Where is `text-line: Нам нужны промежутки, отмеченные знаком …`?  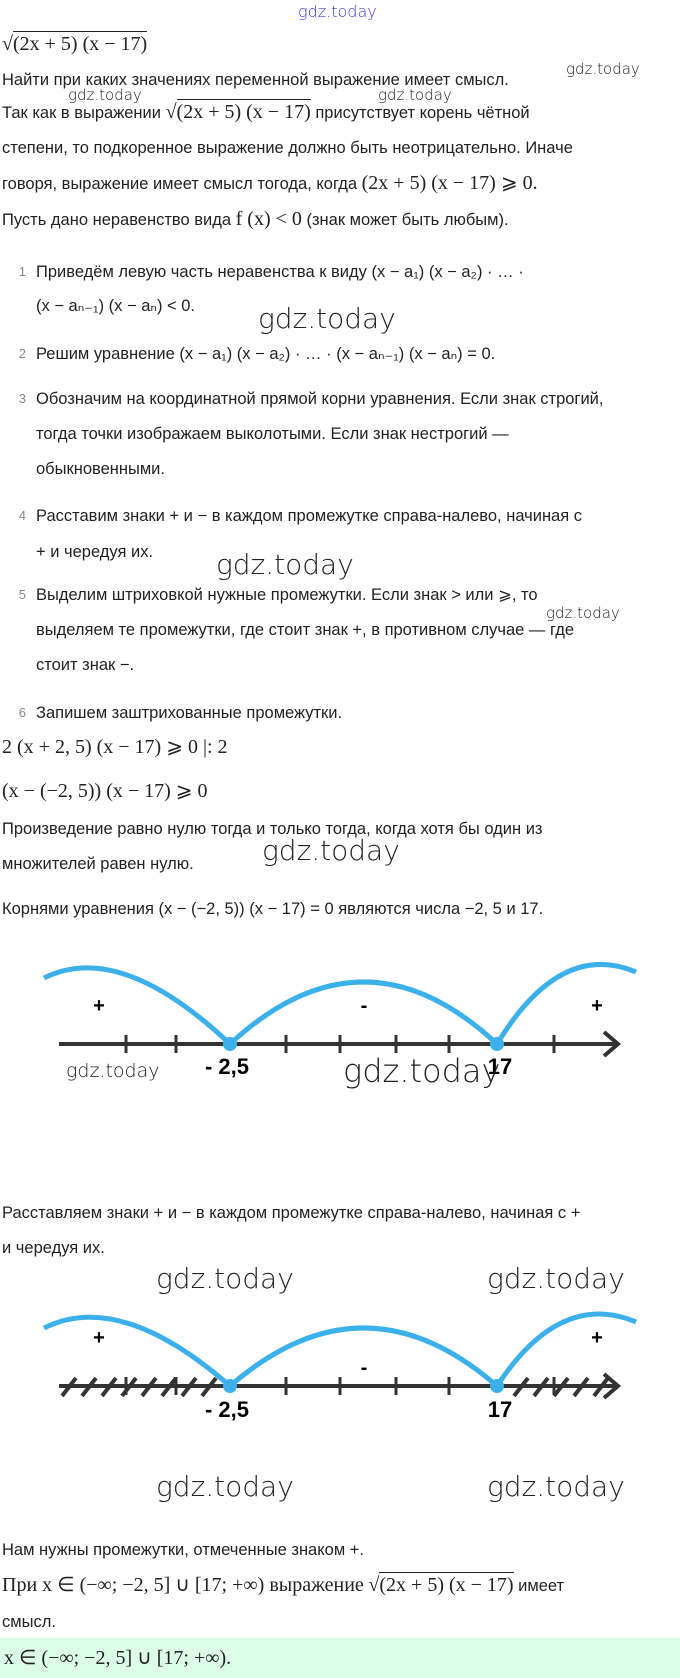
text-line: Нам нужны промежутки, отмеченные знаком … is located at coordinates (183, 1550).